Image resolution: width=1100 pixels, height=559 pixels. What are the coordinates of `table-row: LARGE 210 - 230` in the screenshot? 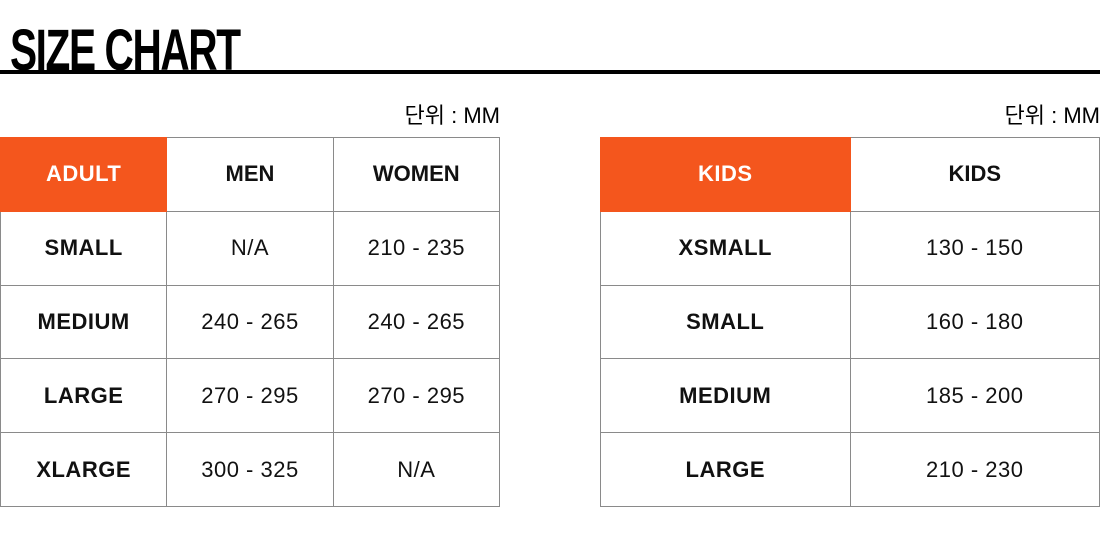 It's located at (850, 469).